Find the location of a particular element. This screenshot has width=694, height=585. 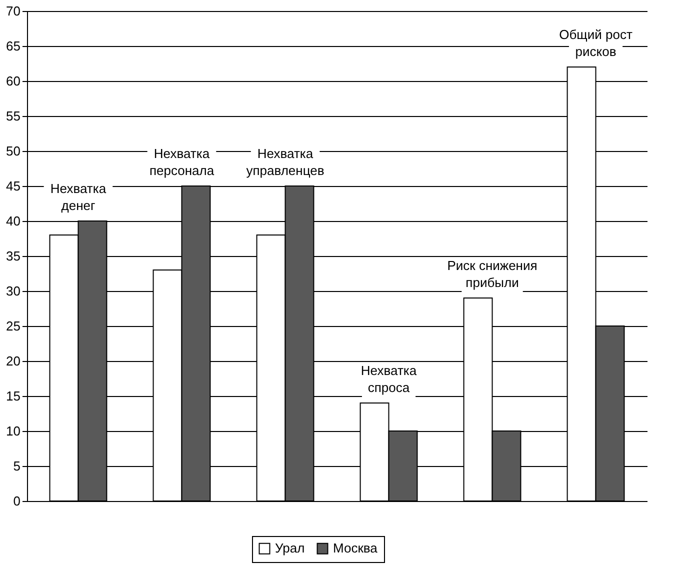

category-label: Нехватка персонала is located at coordinates (181, 162).